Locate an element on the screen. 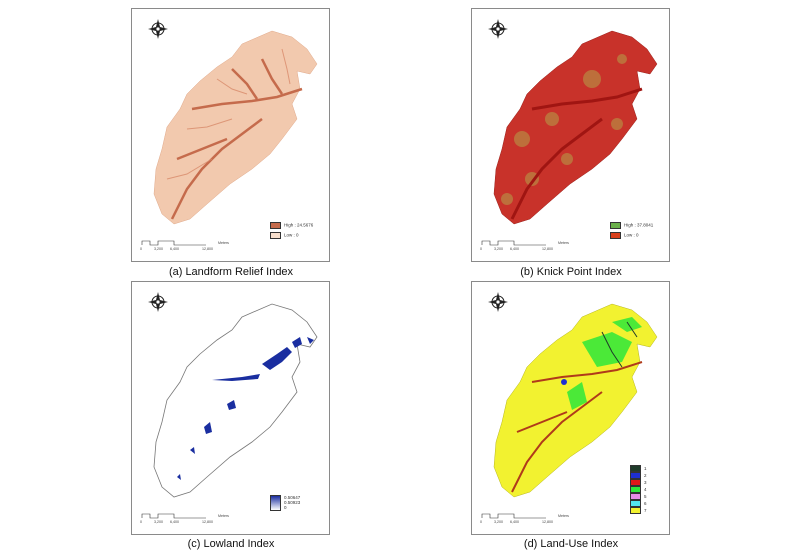 This screenshot has height=553, width=800. legend-landform: High : 24.5676 Low : 0 is located at coordinates (291, 230).